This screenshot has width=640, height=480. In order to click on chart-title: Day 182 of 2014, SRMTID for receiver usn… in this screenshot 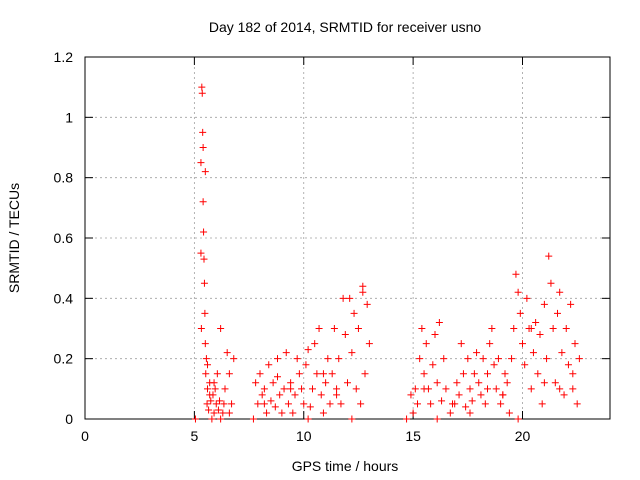, I will do `click(345, 27)`.